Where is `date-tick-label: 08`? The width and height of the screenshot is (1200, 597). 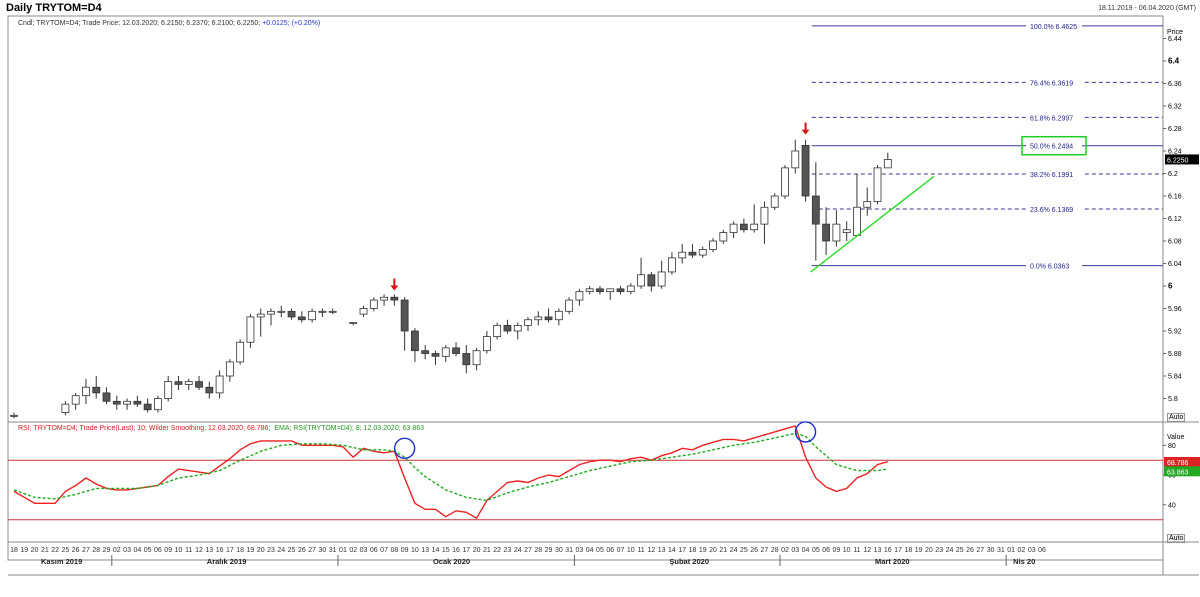
date-tick-label: 08 is located at coordinates (394, 550).